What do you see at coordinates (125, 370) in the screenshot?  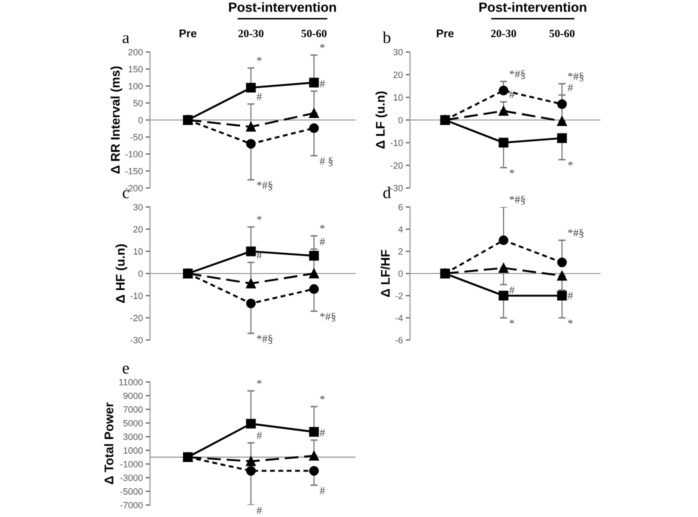 I see `chart-title: e` at bounding box center [125, 370].